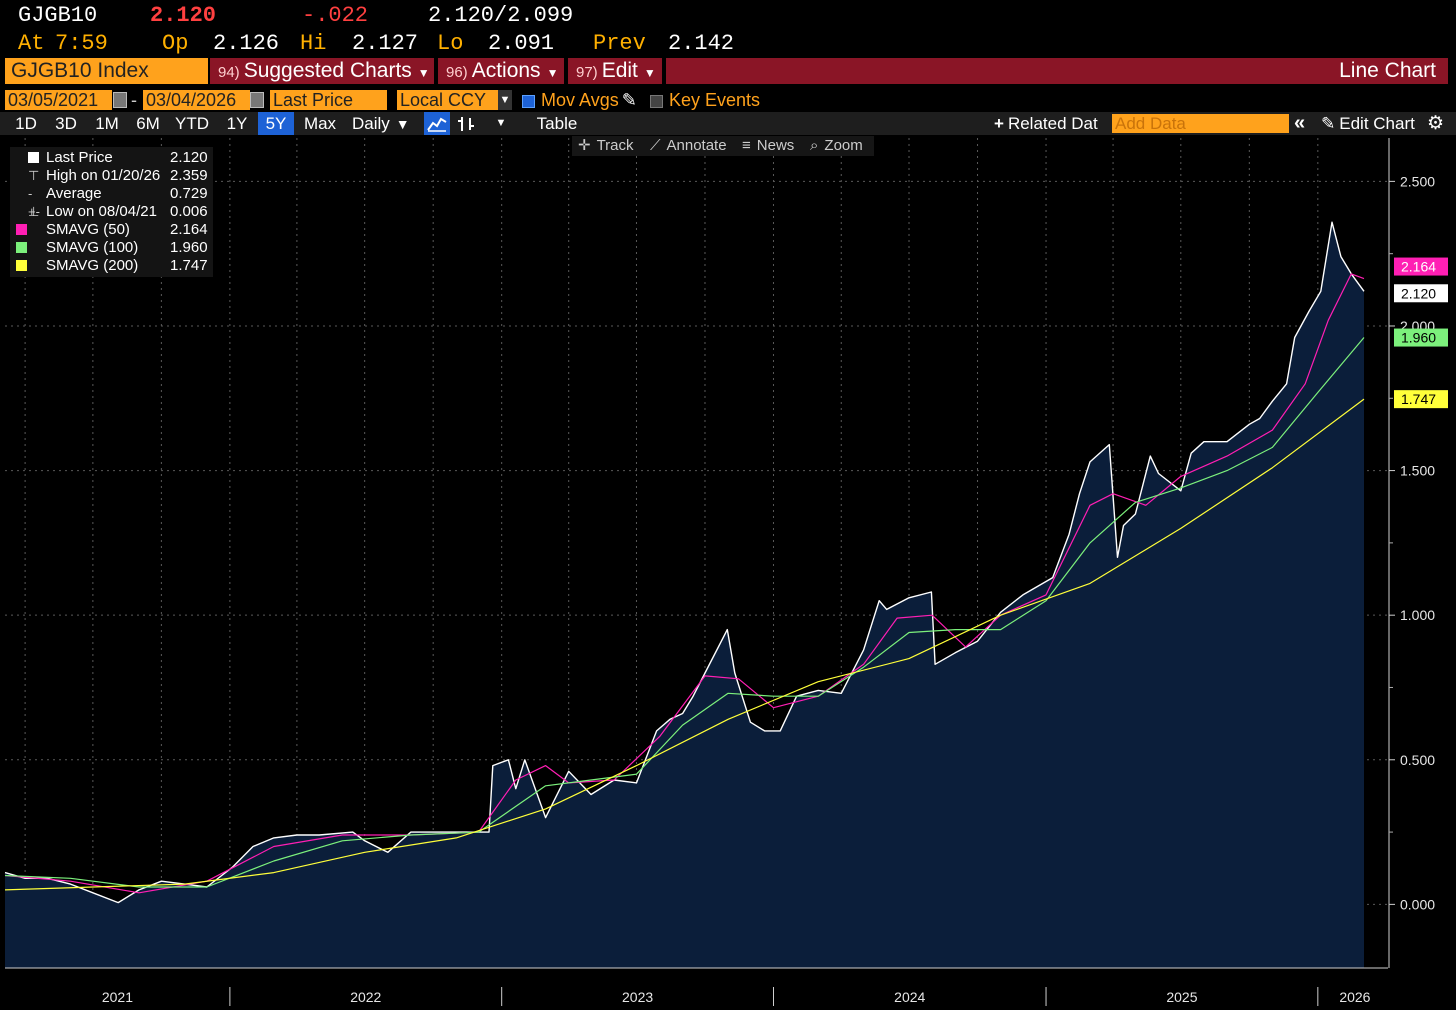  Describe the element at coordinates (521, 43) in the screenshot. I see `low-value: 2.091` at that location.